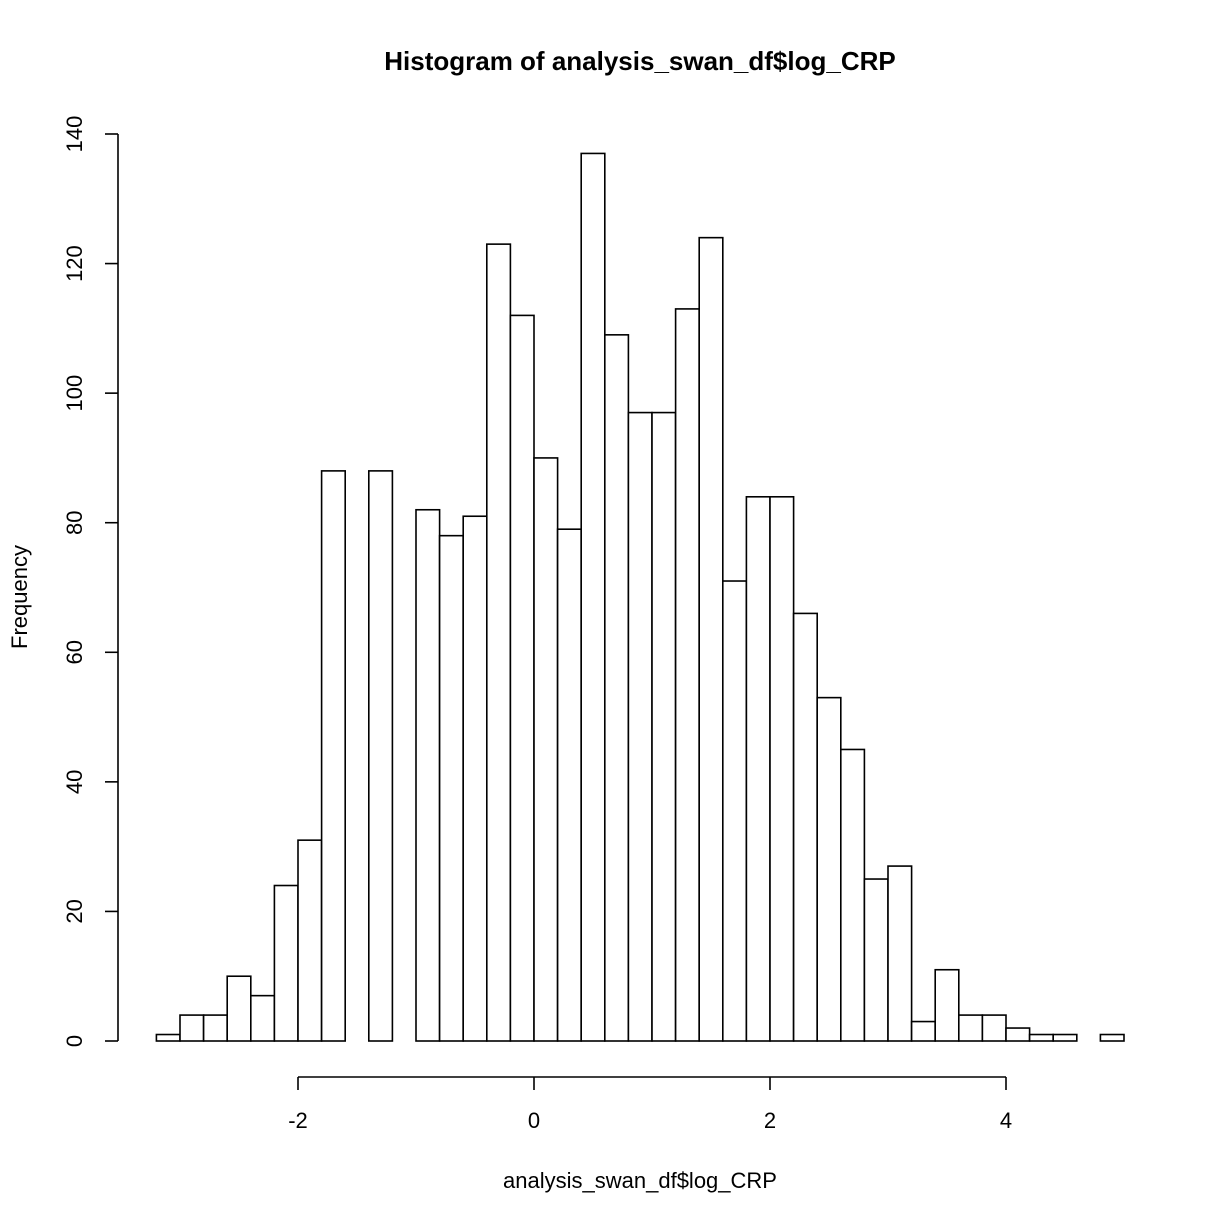 The image size is (1224, 1224). What do you see at coordinates (74, 393) in the screenshot?
I see `y-tick-label: 100` at bounding box center [74, 393].